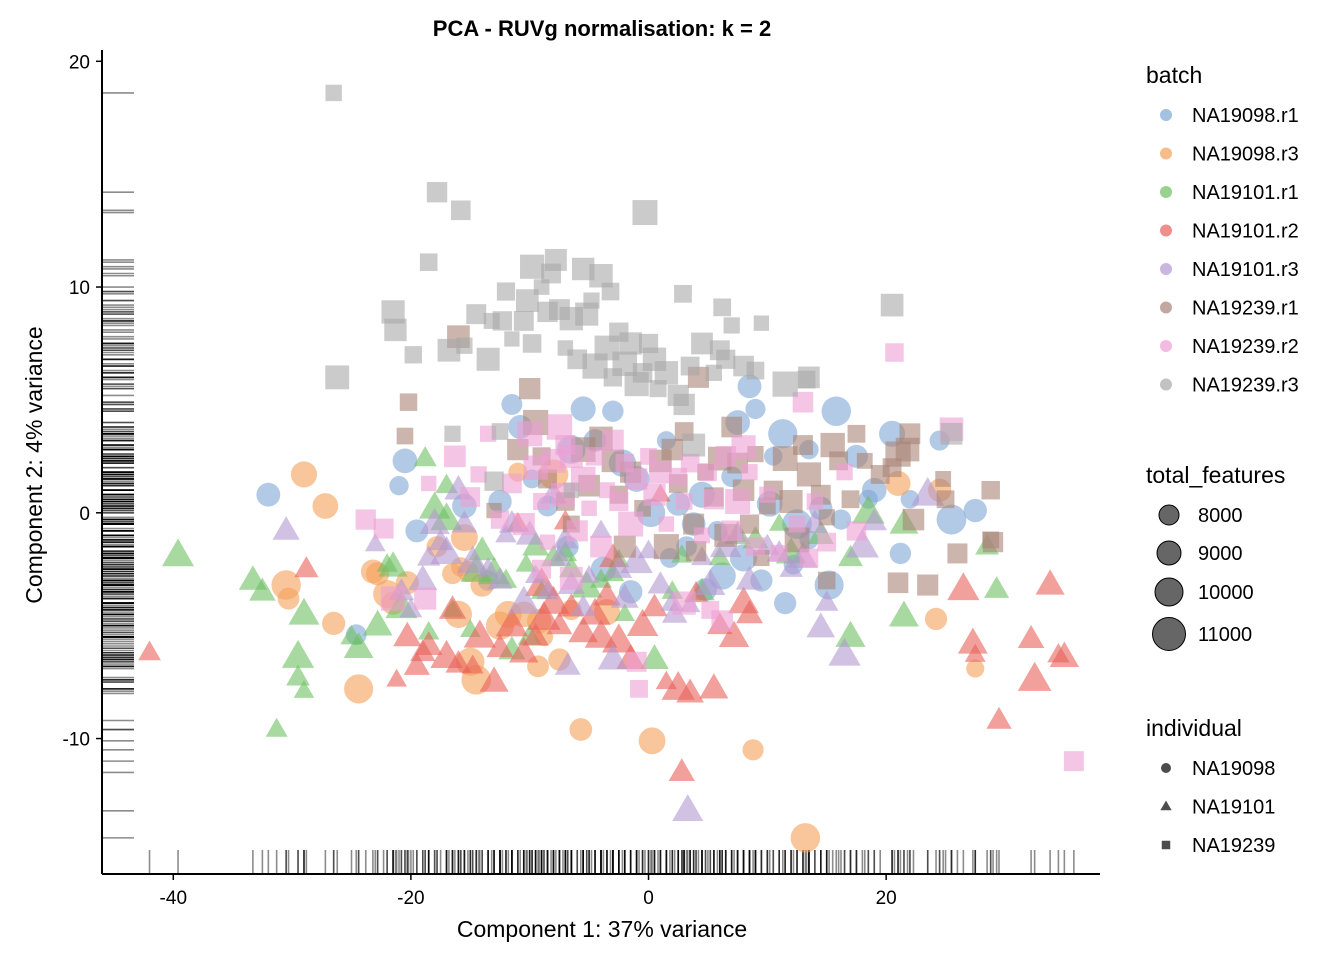 The height and width of the screenshot is (960, 1344). What do you see at coordinates (79, 62) in the screenshot?
I see `y-tick-label: 20` at bounding box center [79, 62].